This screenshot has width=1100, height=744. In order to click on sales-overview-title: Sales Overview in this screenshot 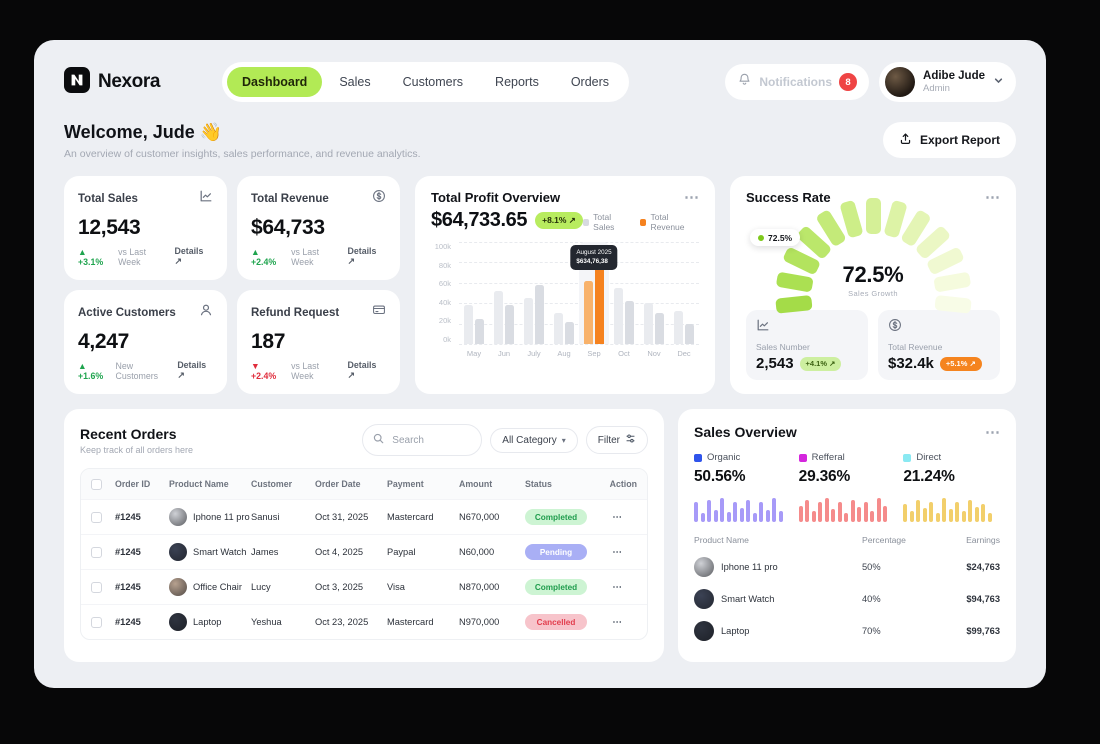, I will do `click(745, 432)`.